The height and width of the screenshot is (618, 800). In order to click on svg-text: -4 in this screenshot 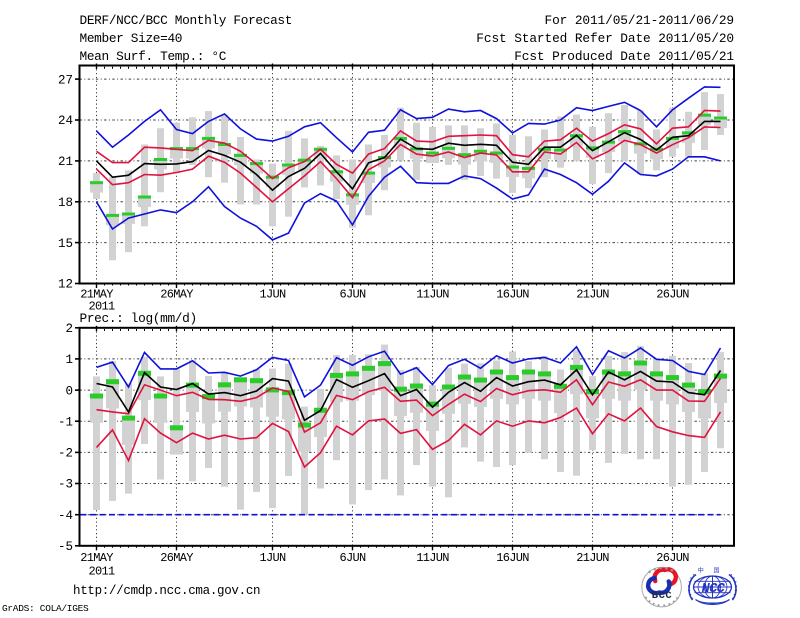, I will do `click(65, 516)`.